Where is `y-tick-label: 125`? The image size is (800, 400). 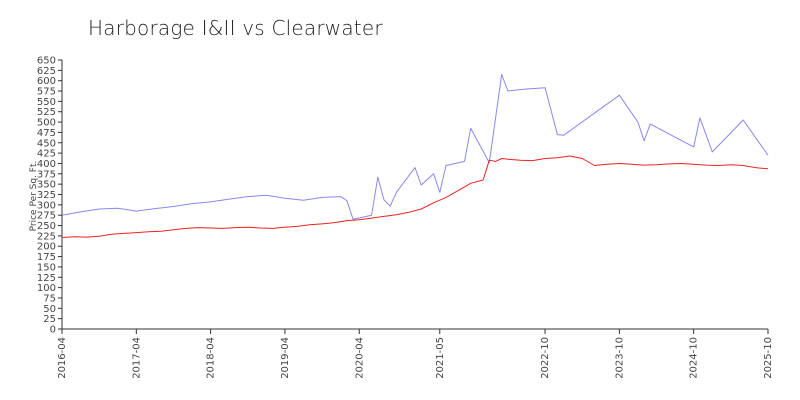 y-tick-label: 125 is located at coordinates (46, 278).